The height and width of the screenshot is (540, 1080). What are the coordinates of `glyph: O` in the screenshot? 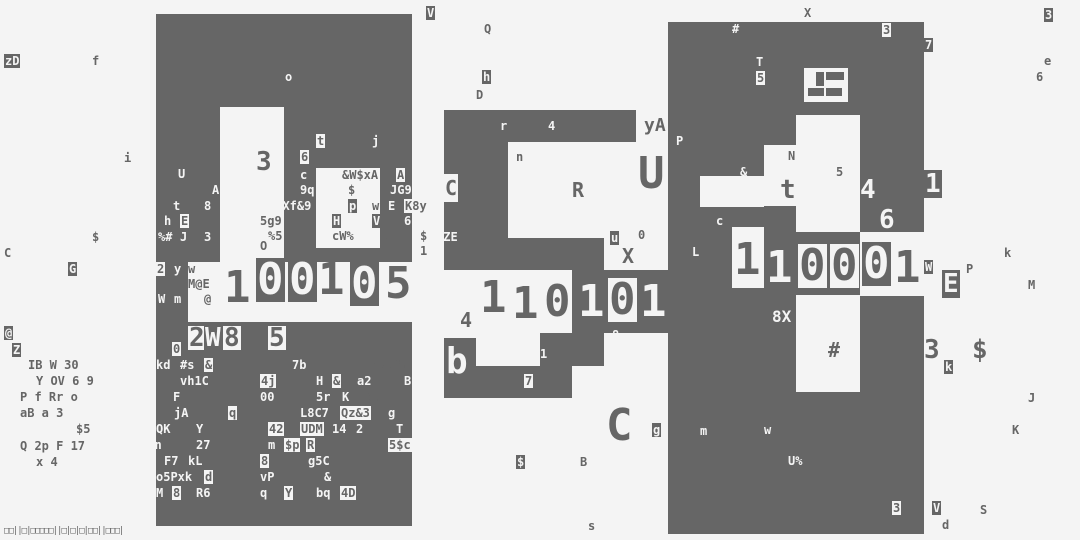 It's located at (264, 246).